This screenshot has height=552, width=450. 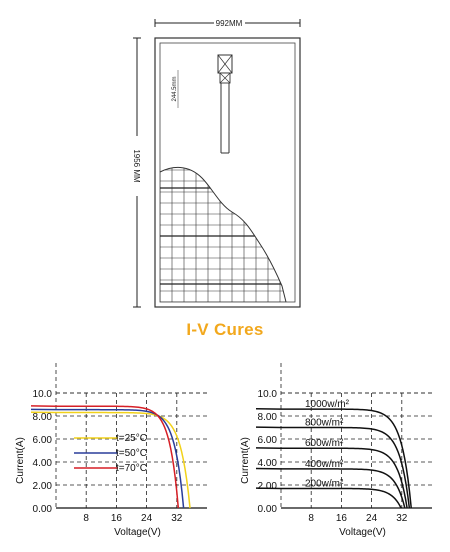 I want to click on series-label: 800w/m², so click(x=324, y=423).